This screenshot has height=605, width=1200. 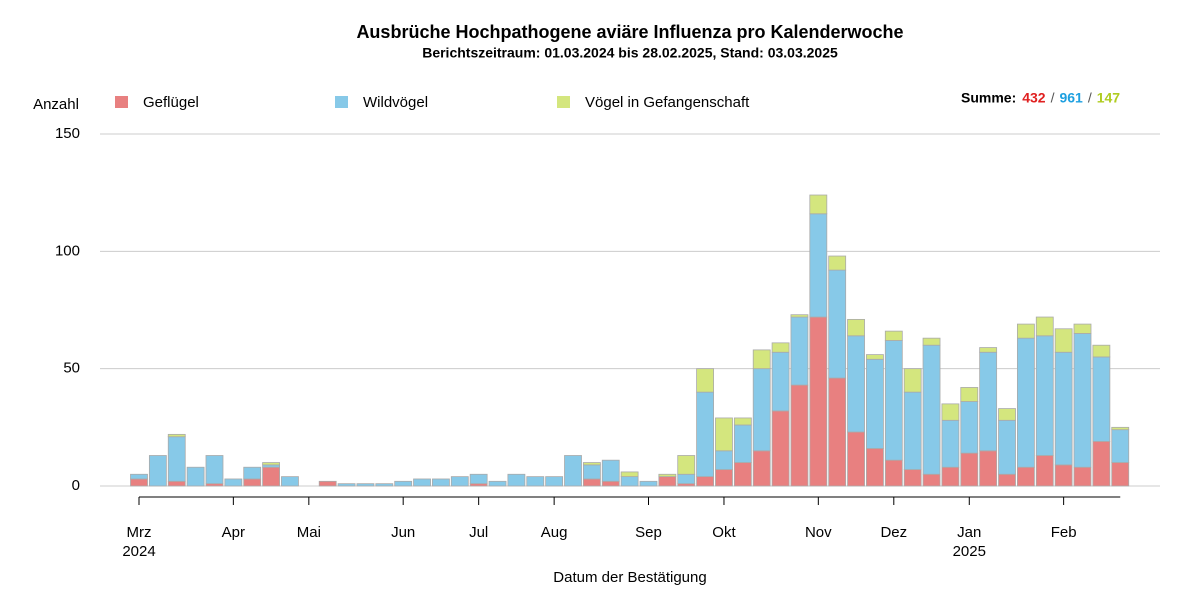 What do you see at coordinates (139, 532) in the screenshot?
I see `x-tick-label: Mrz` at bounding box center [139, 532].